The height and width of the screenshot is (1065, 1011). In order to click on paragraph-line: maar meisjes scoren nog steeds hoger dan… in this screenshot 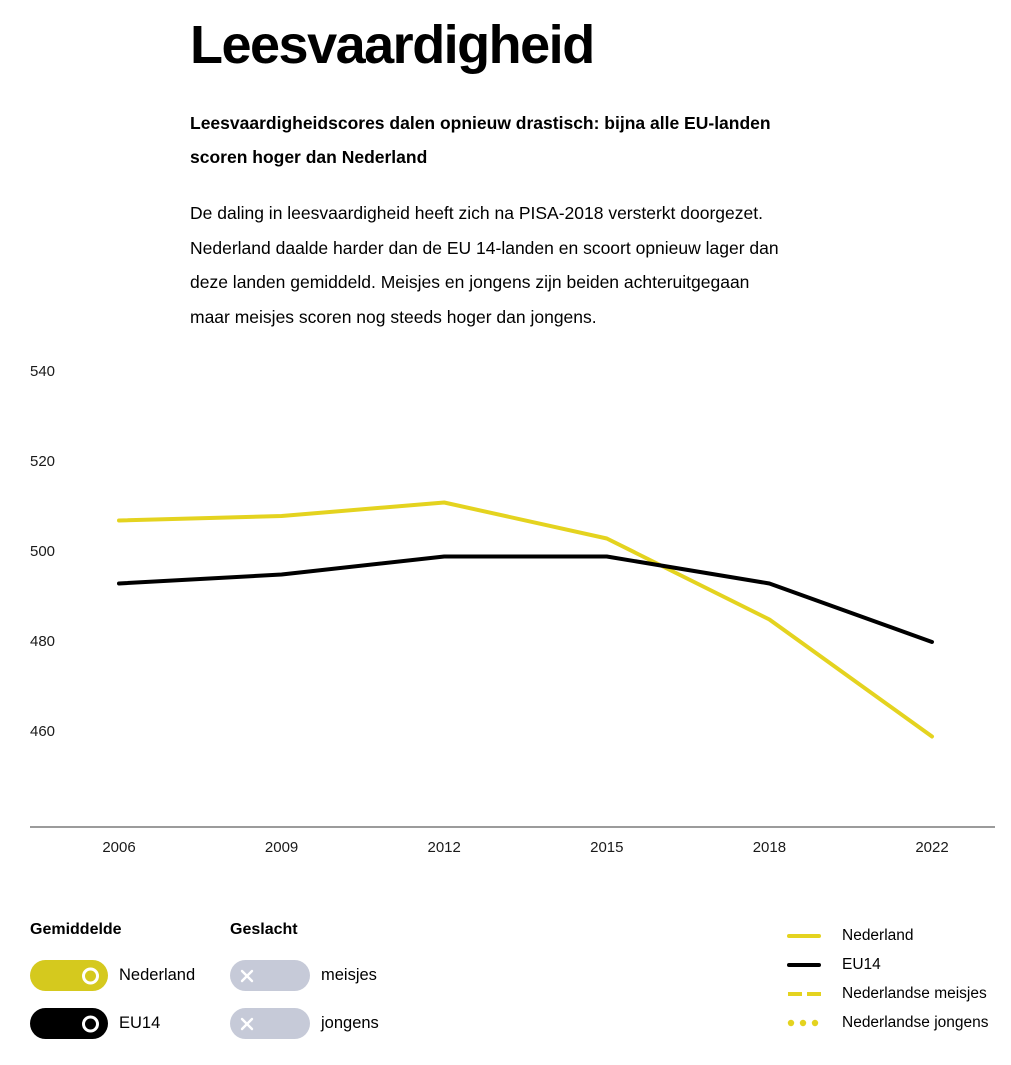, I will do `click(393, 316)`.